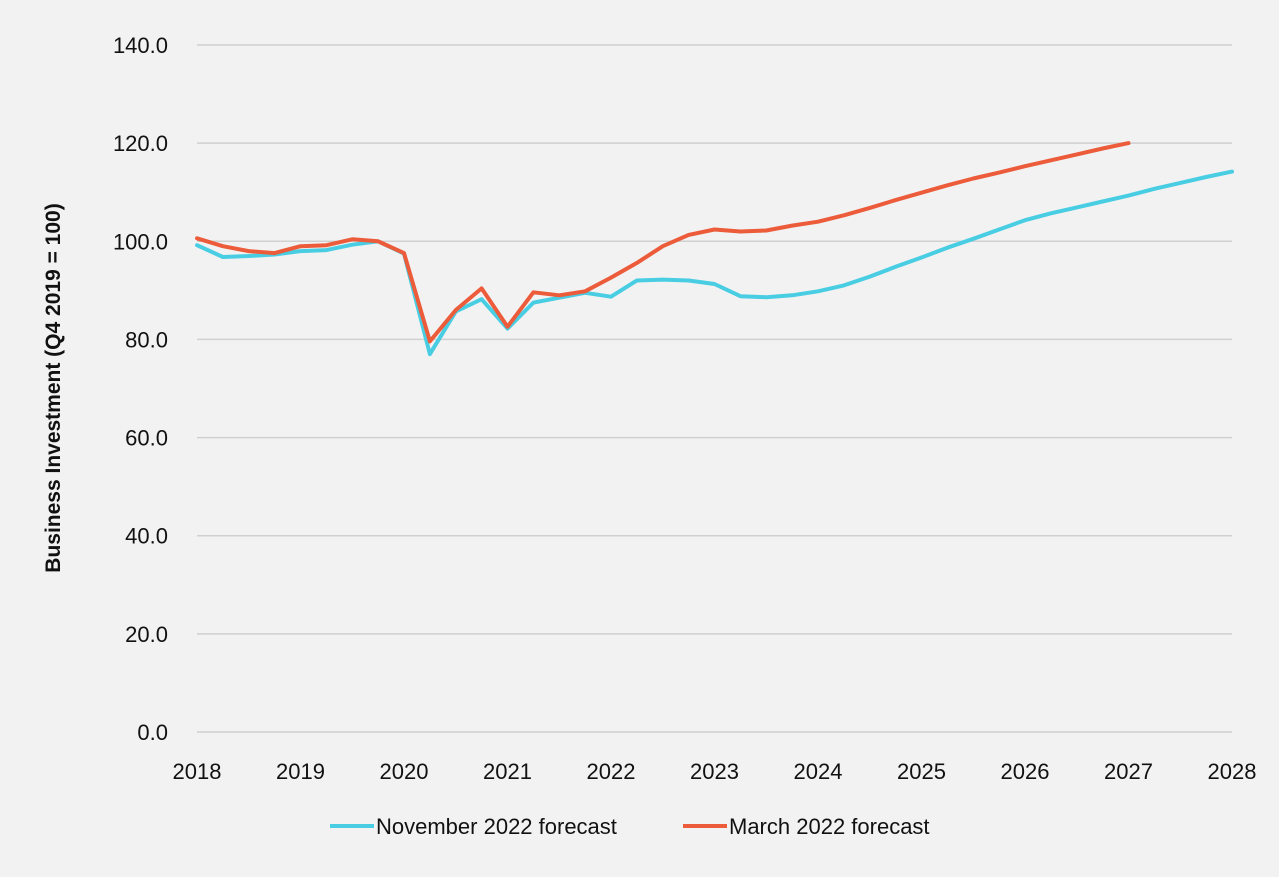 This screenshot has height=877, width=1279. What do you see at coordinates (140, 389) in the screenshot?
I see `y-axis-ticks: 0.0 20.0 40.0 60.0 80.0 100.0 120.0 140.0` at bounding box center [140, 389].